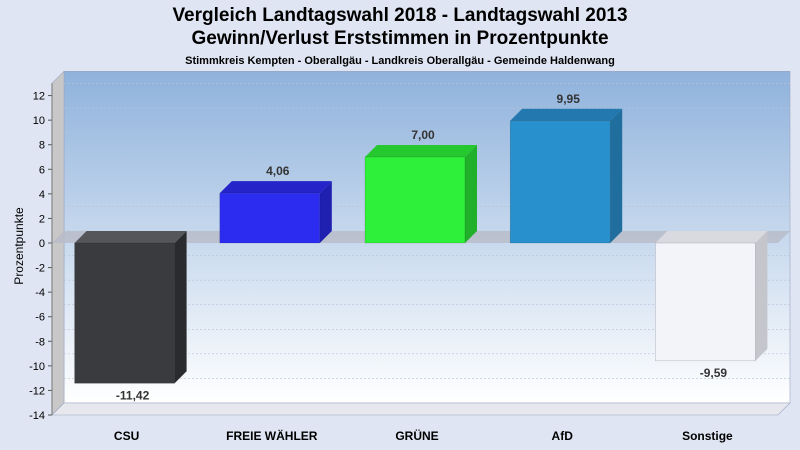  Describe the element at coordinates (37, 416) in the screenshot. I see `y-tick-label: -14` at that location.